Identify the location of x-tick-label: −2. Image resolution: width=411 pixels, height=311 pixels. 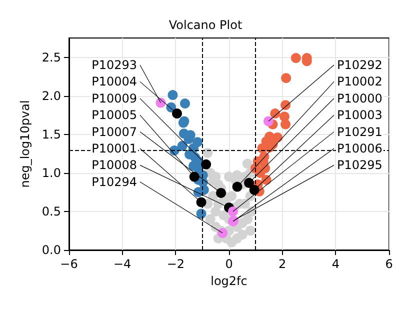
(175, 264).